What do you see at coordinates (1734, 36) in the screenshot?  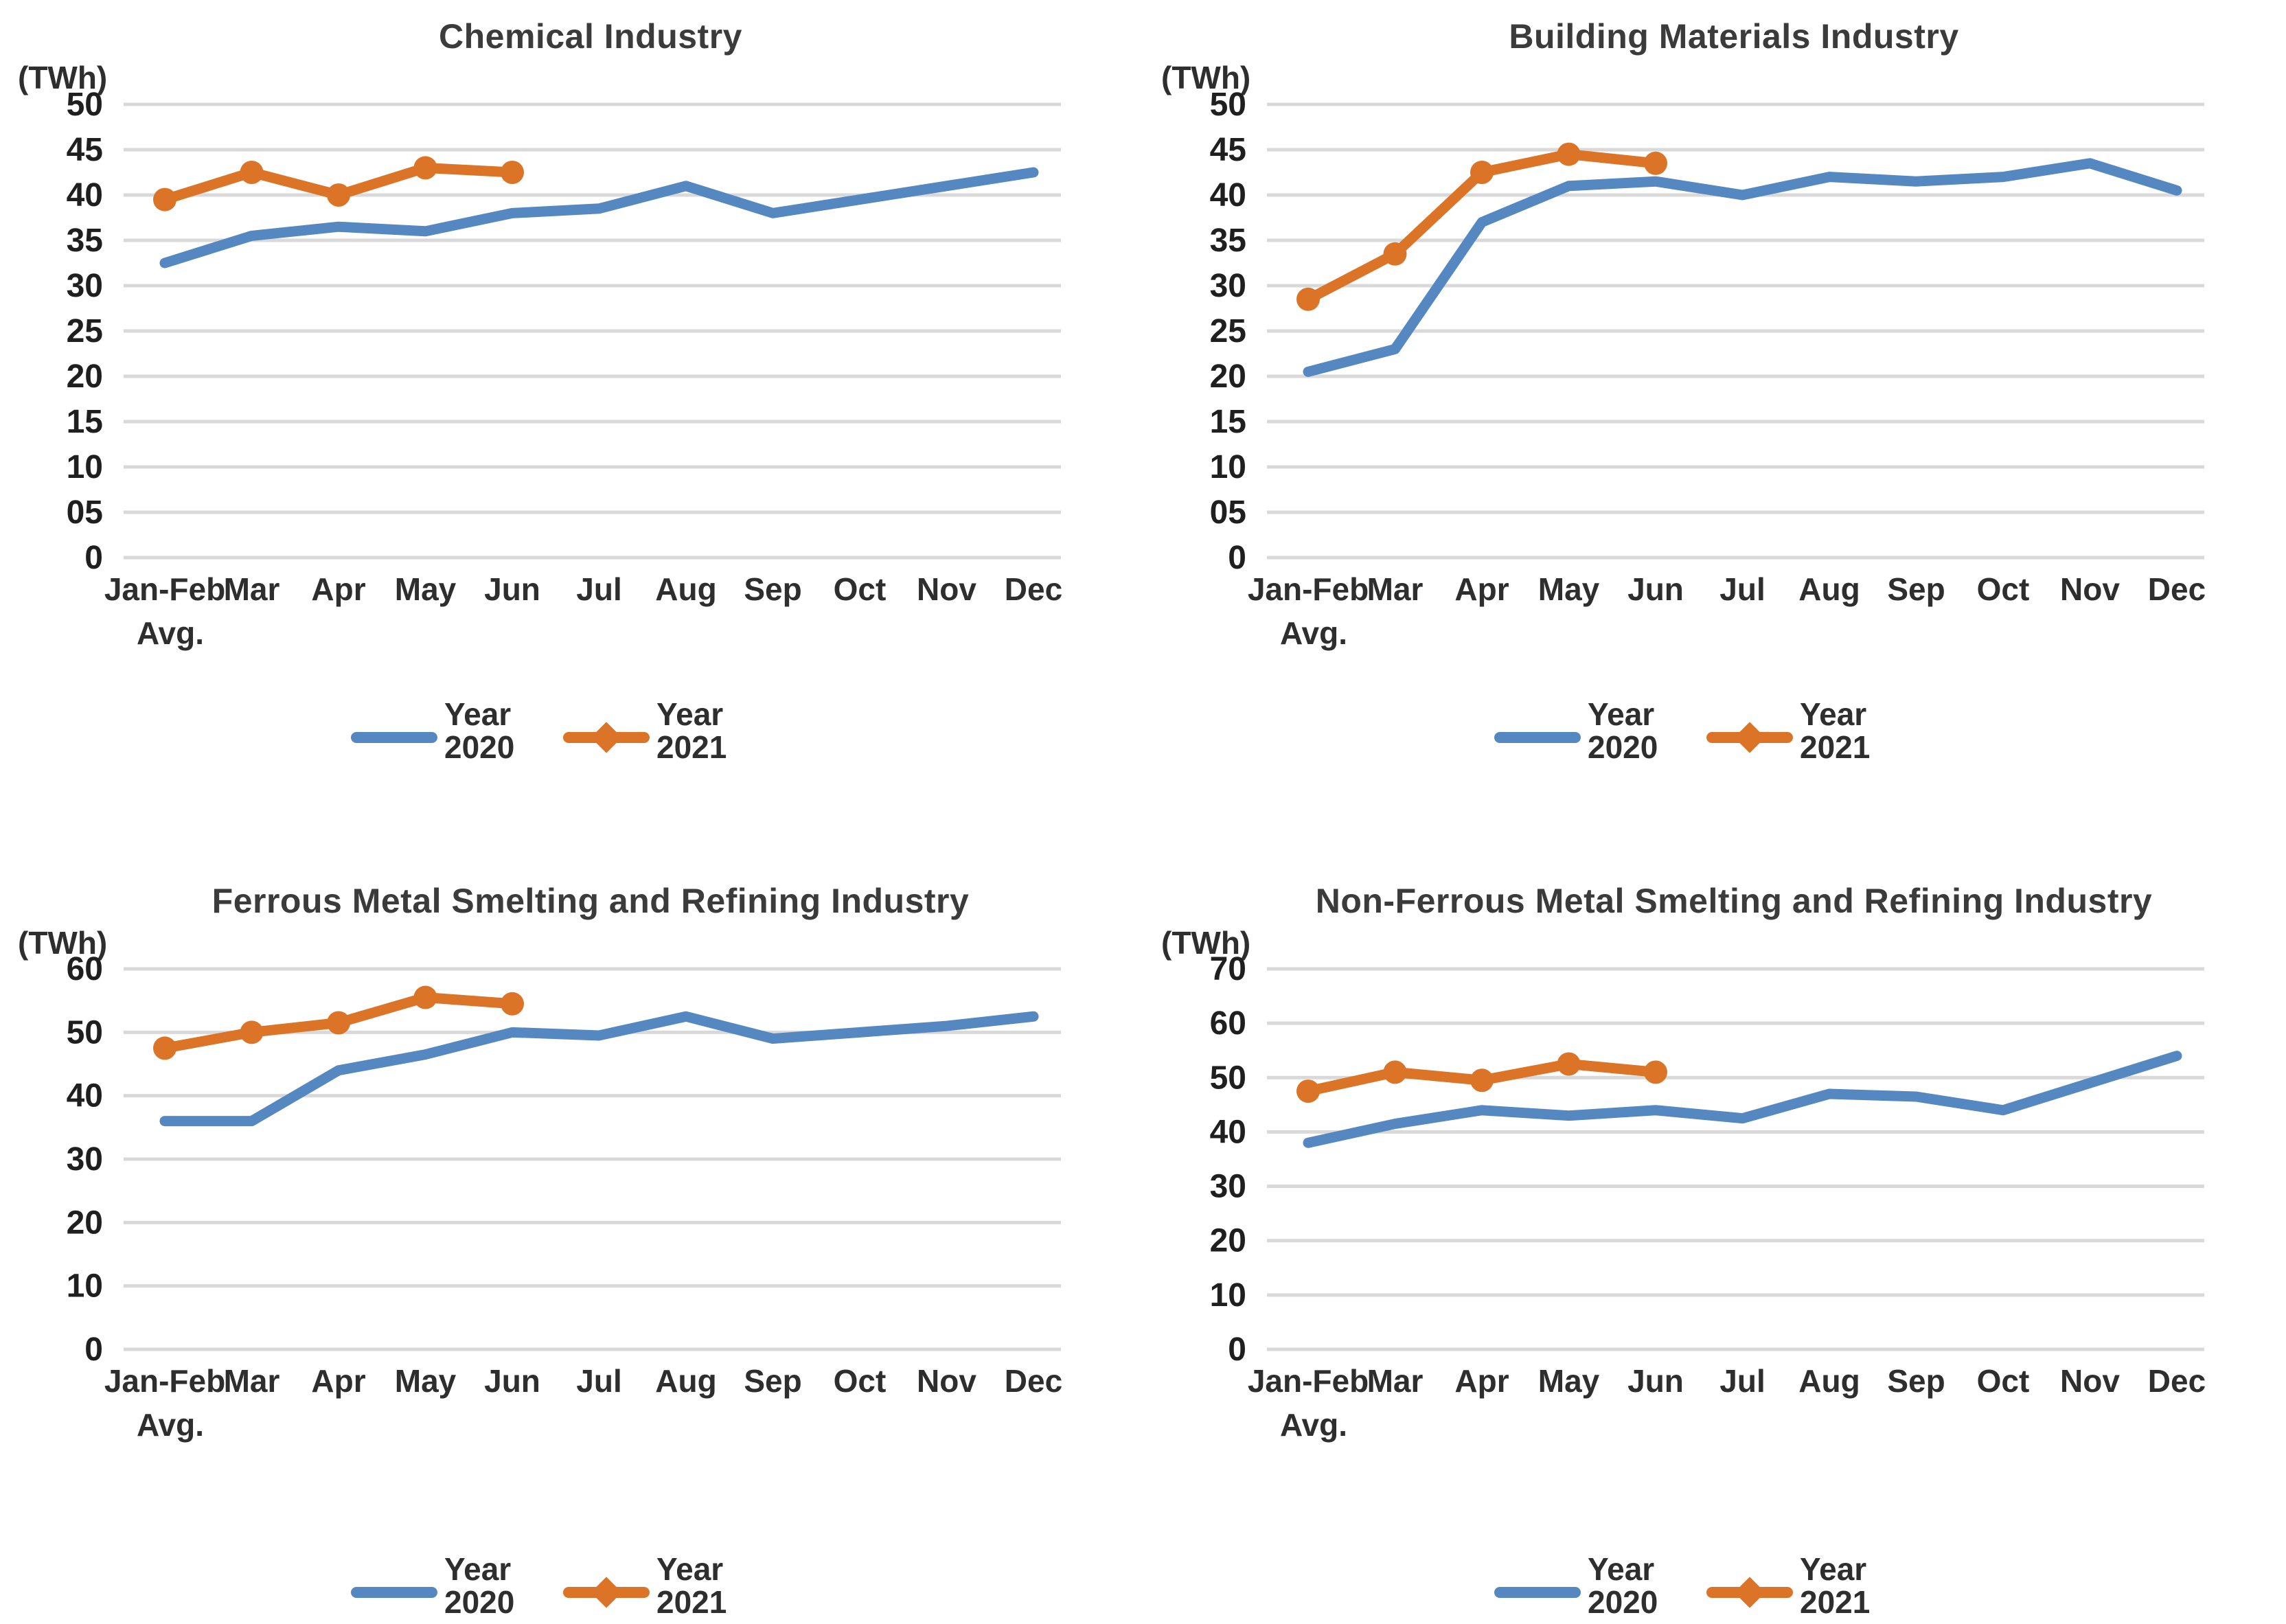 I see `chart-title: Building Materials Industry` at bounding box center [1734, 36].